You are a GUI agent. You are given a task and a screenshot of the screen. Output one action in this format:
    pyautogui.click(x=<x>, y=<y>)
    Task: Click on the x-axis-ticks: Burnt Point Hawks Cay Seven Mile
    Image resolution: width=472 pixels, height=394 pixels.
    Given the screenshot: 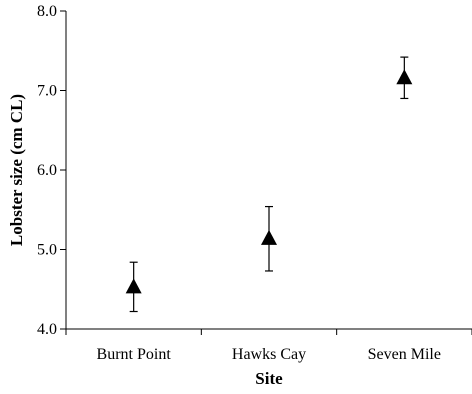 What is the action you would take?
    pyautogui.click(x=268, y=346)
    